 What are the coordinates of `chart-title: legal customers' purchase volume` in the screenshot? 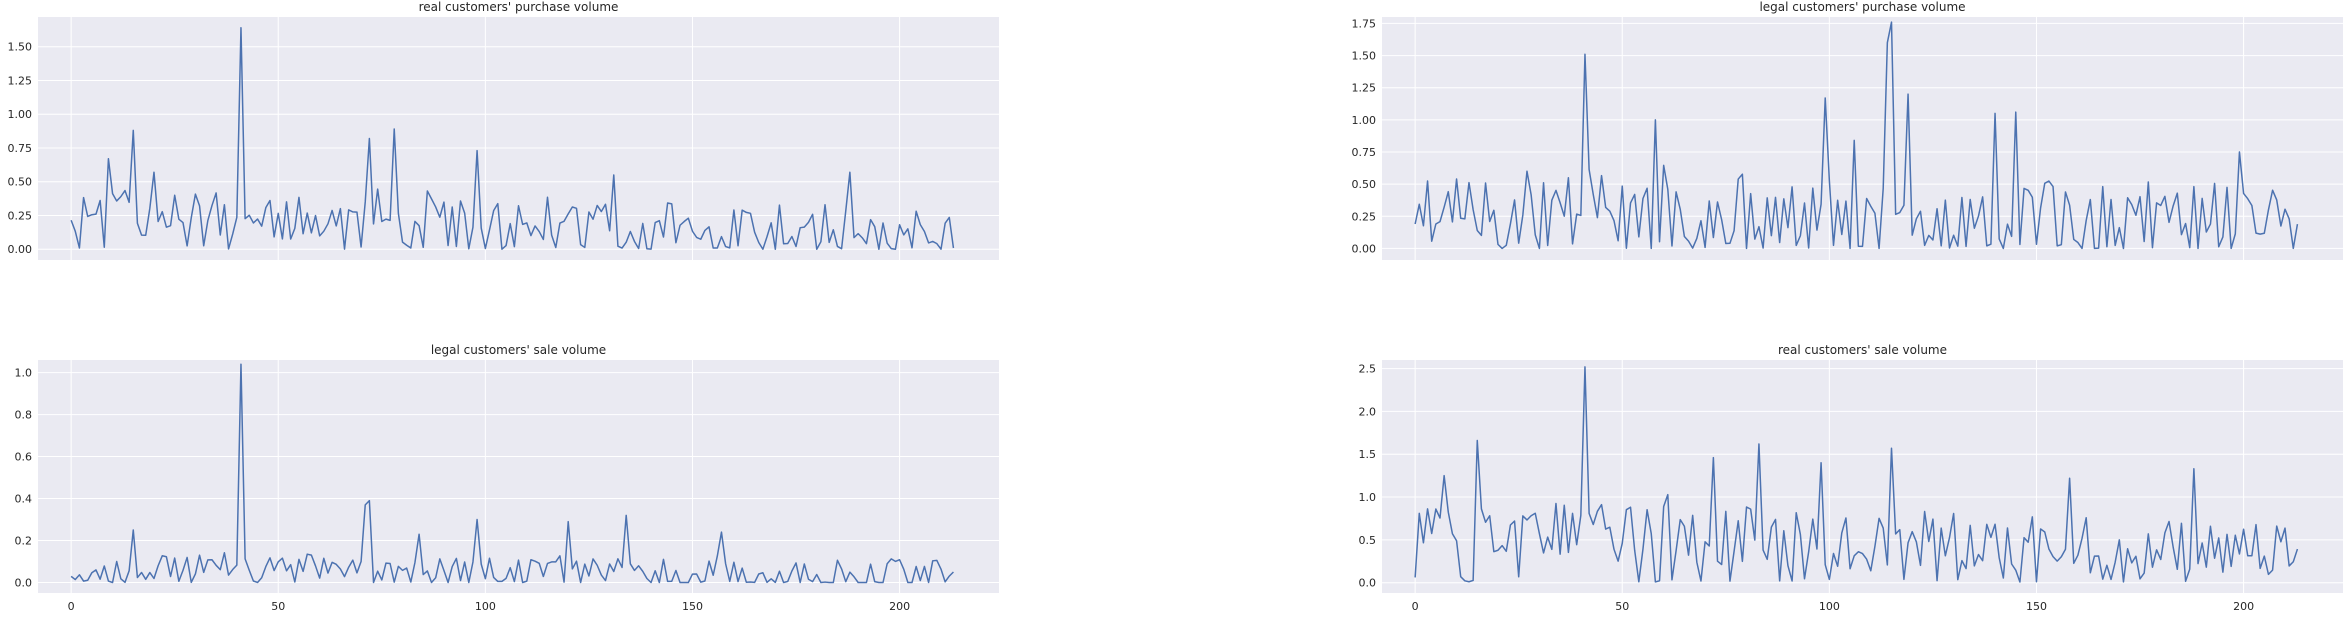 It's located at (1862, 7).